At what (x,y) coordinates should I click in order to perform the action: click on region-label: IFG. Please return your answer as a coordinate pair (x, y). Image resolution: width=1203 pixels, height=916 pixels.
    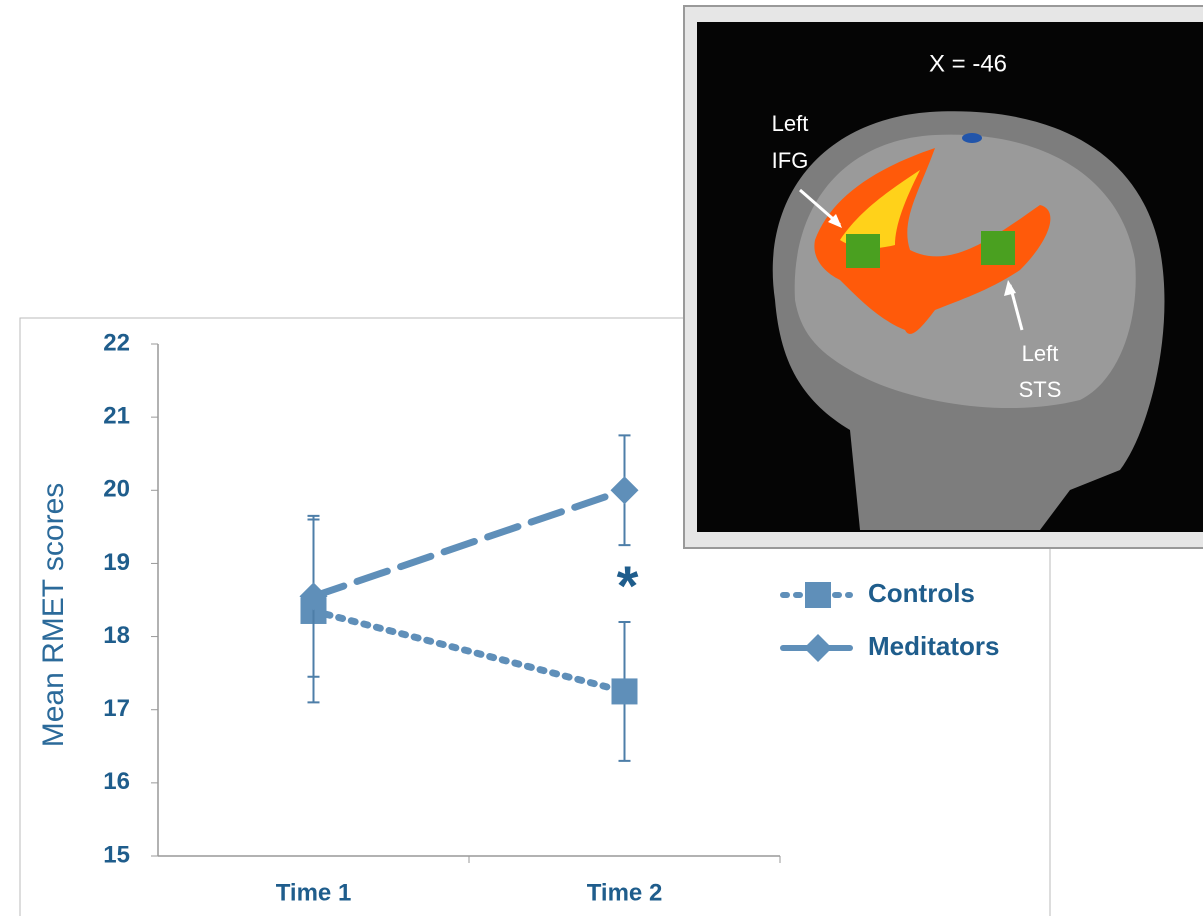
    Looking at the image, I should click on (790, 160).